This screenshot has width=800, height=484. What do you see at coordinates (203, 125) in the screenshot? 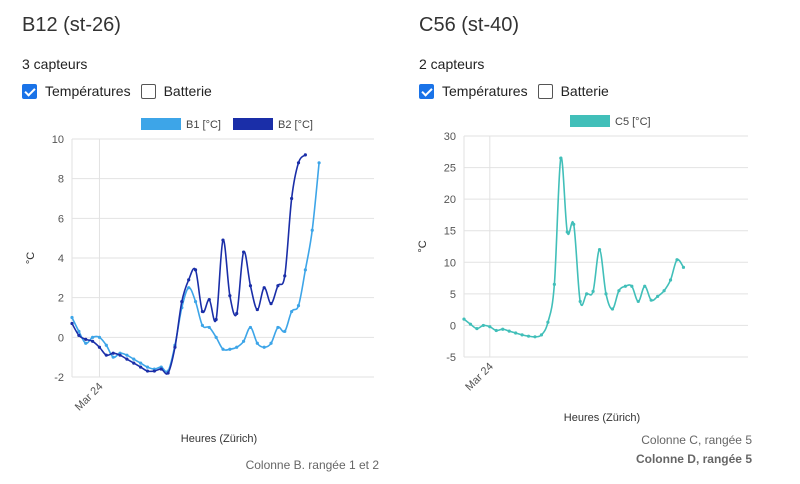
I see `legend-label: B1 [°C]` at bounding box center [203, 125].